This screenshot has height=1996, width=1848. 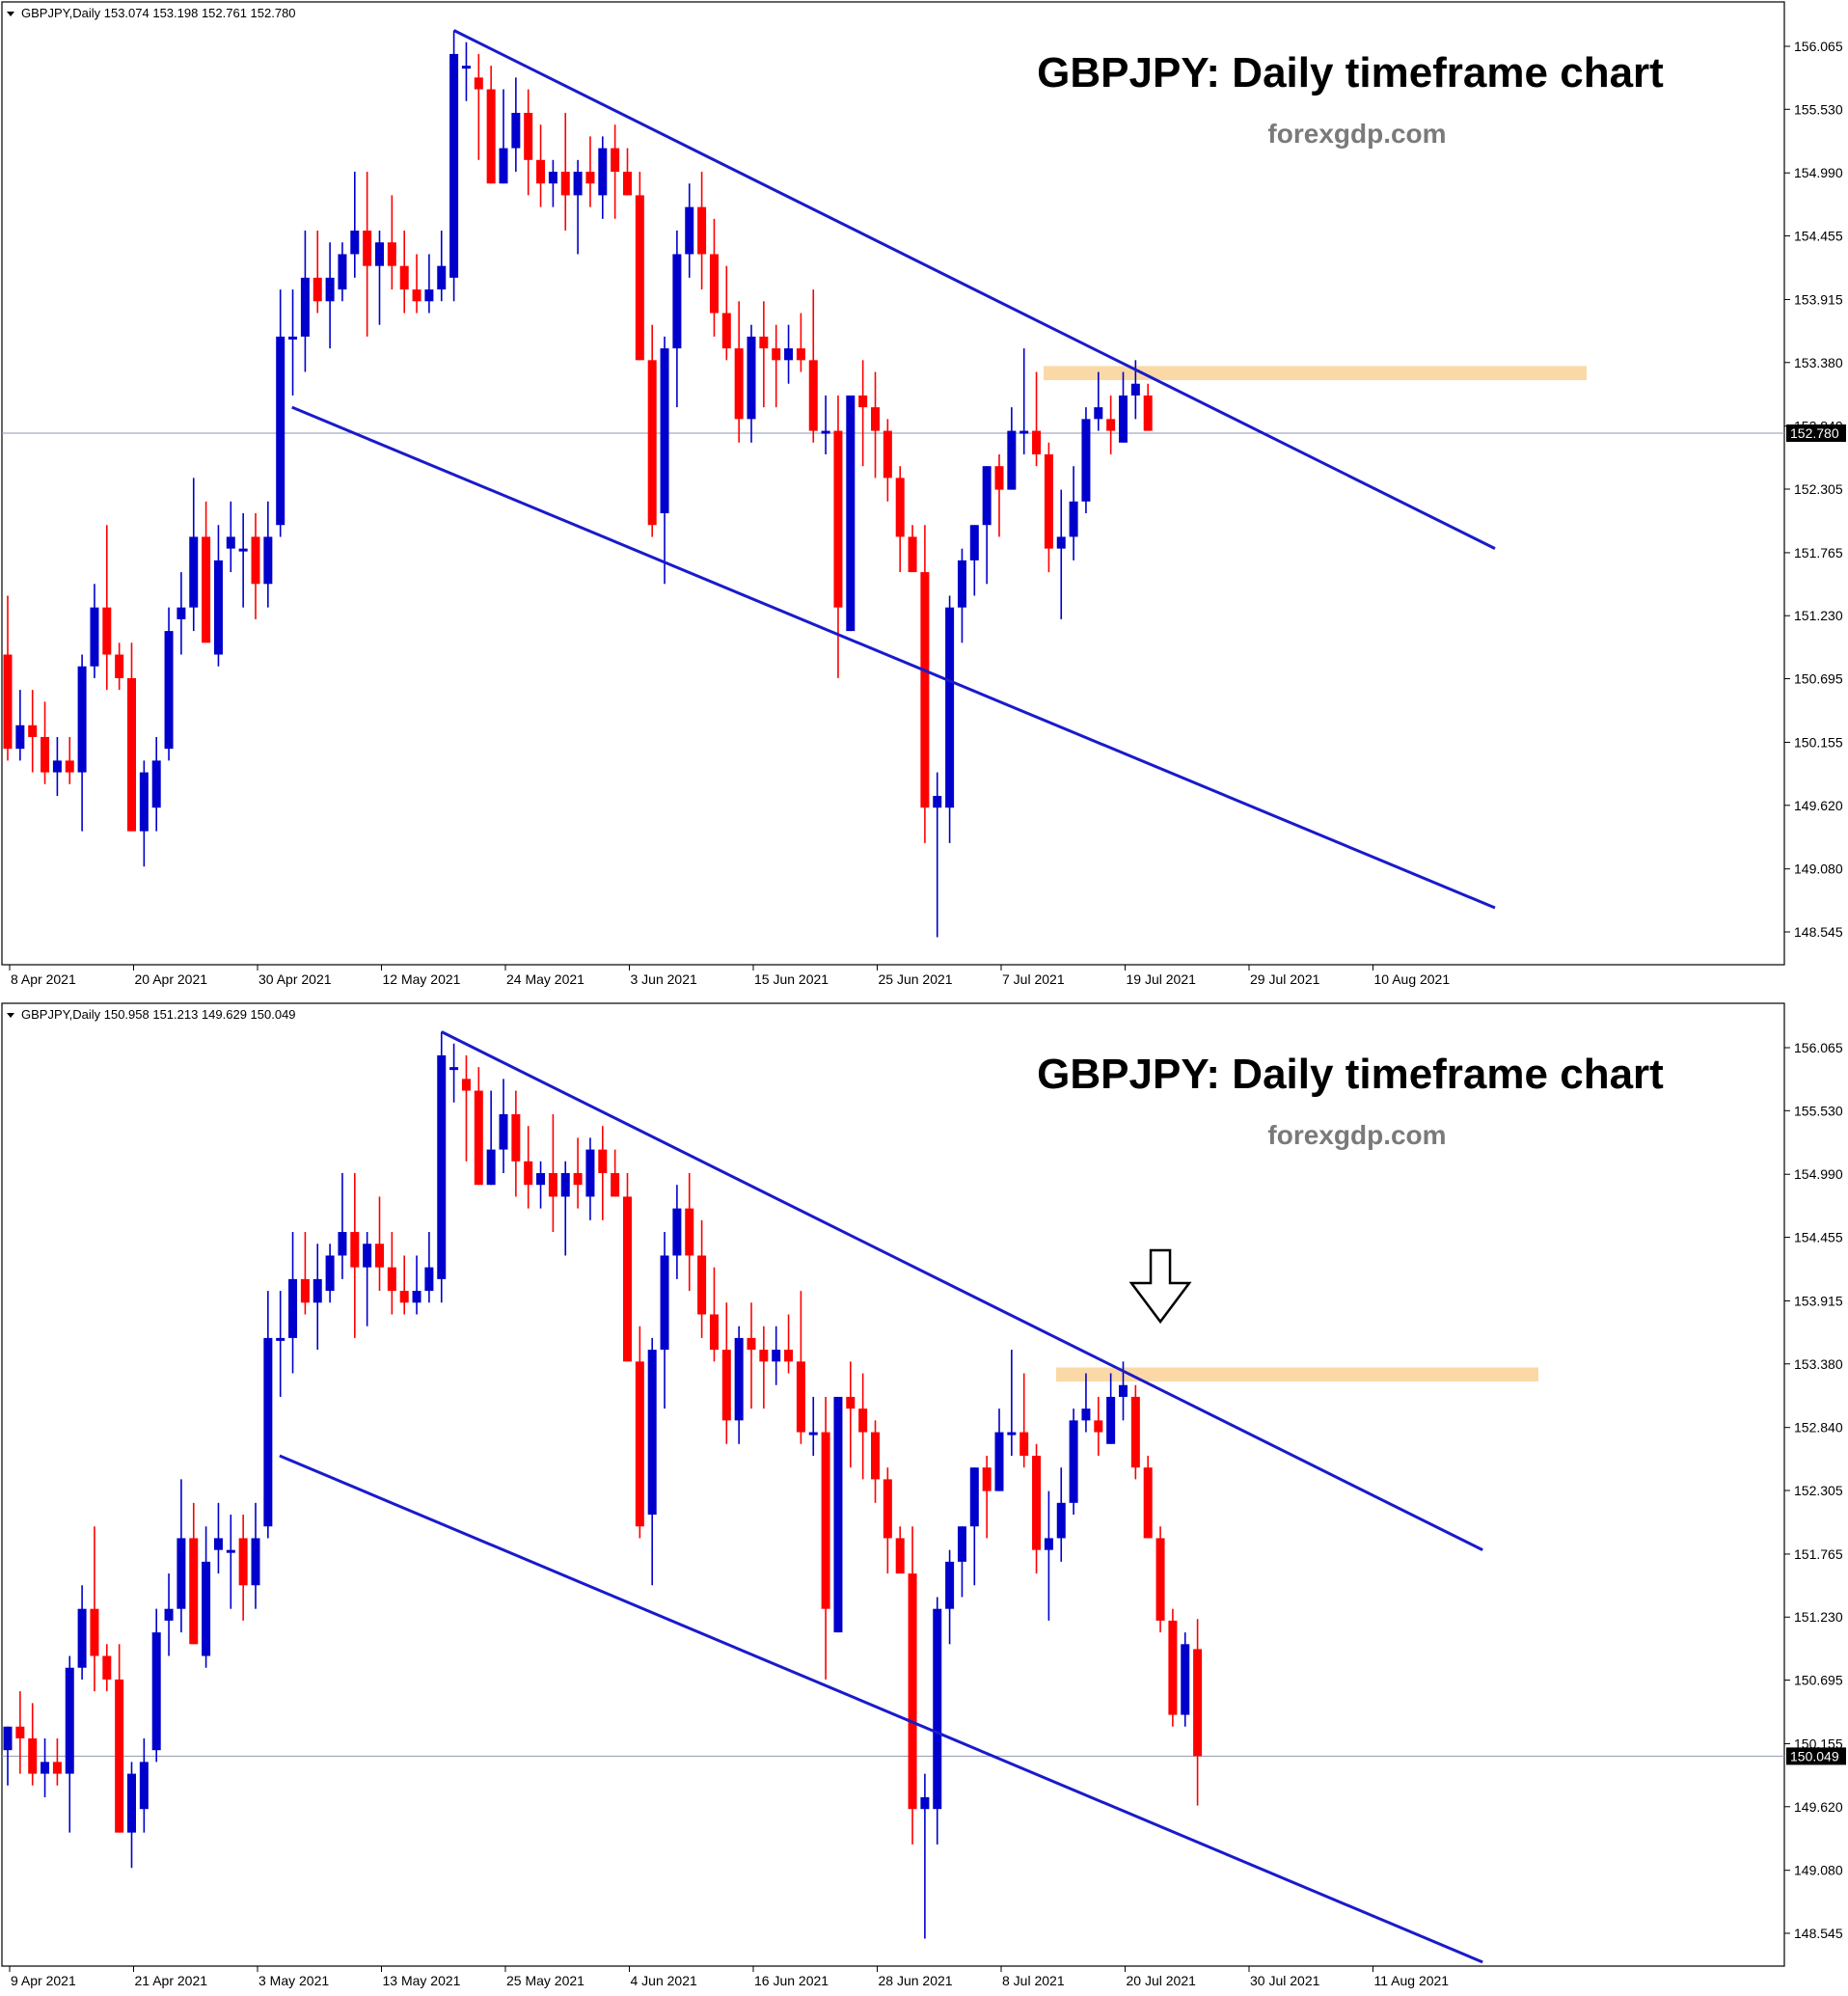 I want to click on down-arrow-icon, so click(x=1160, y=1286).